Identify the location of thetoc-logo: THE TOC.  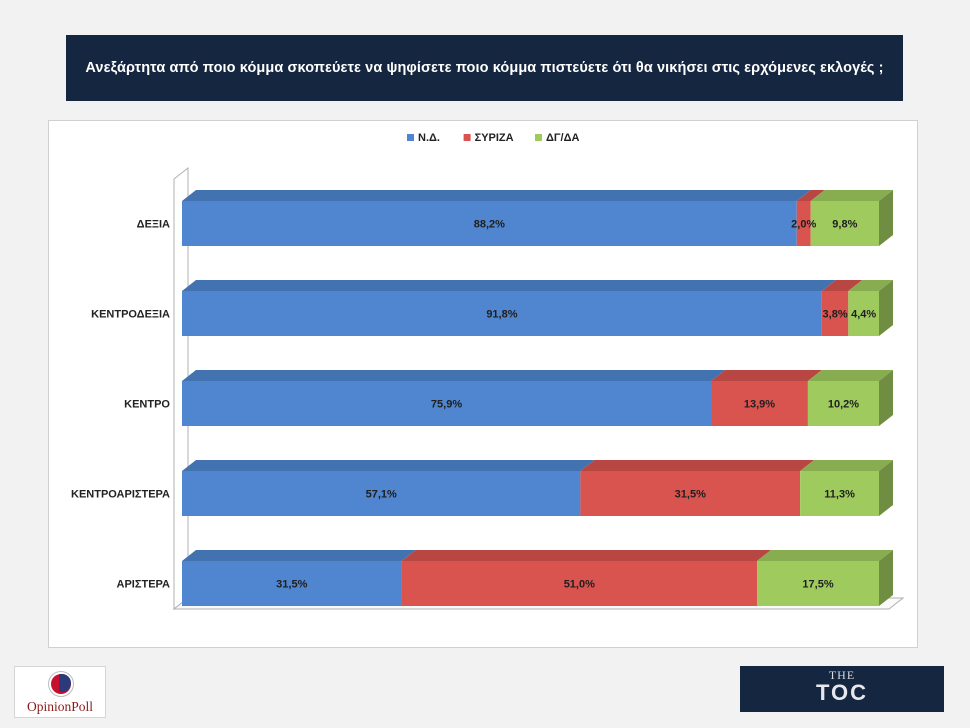
(842, 689).